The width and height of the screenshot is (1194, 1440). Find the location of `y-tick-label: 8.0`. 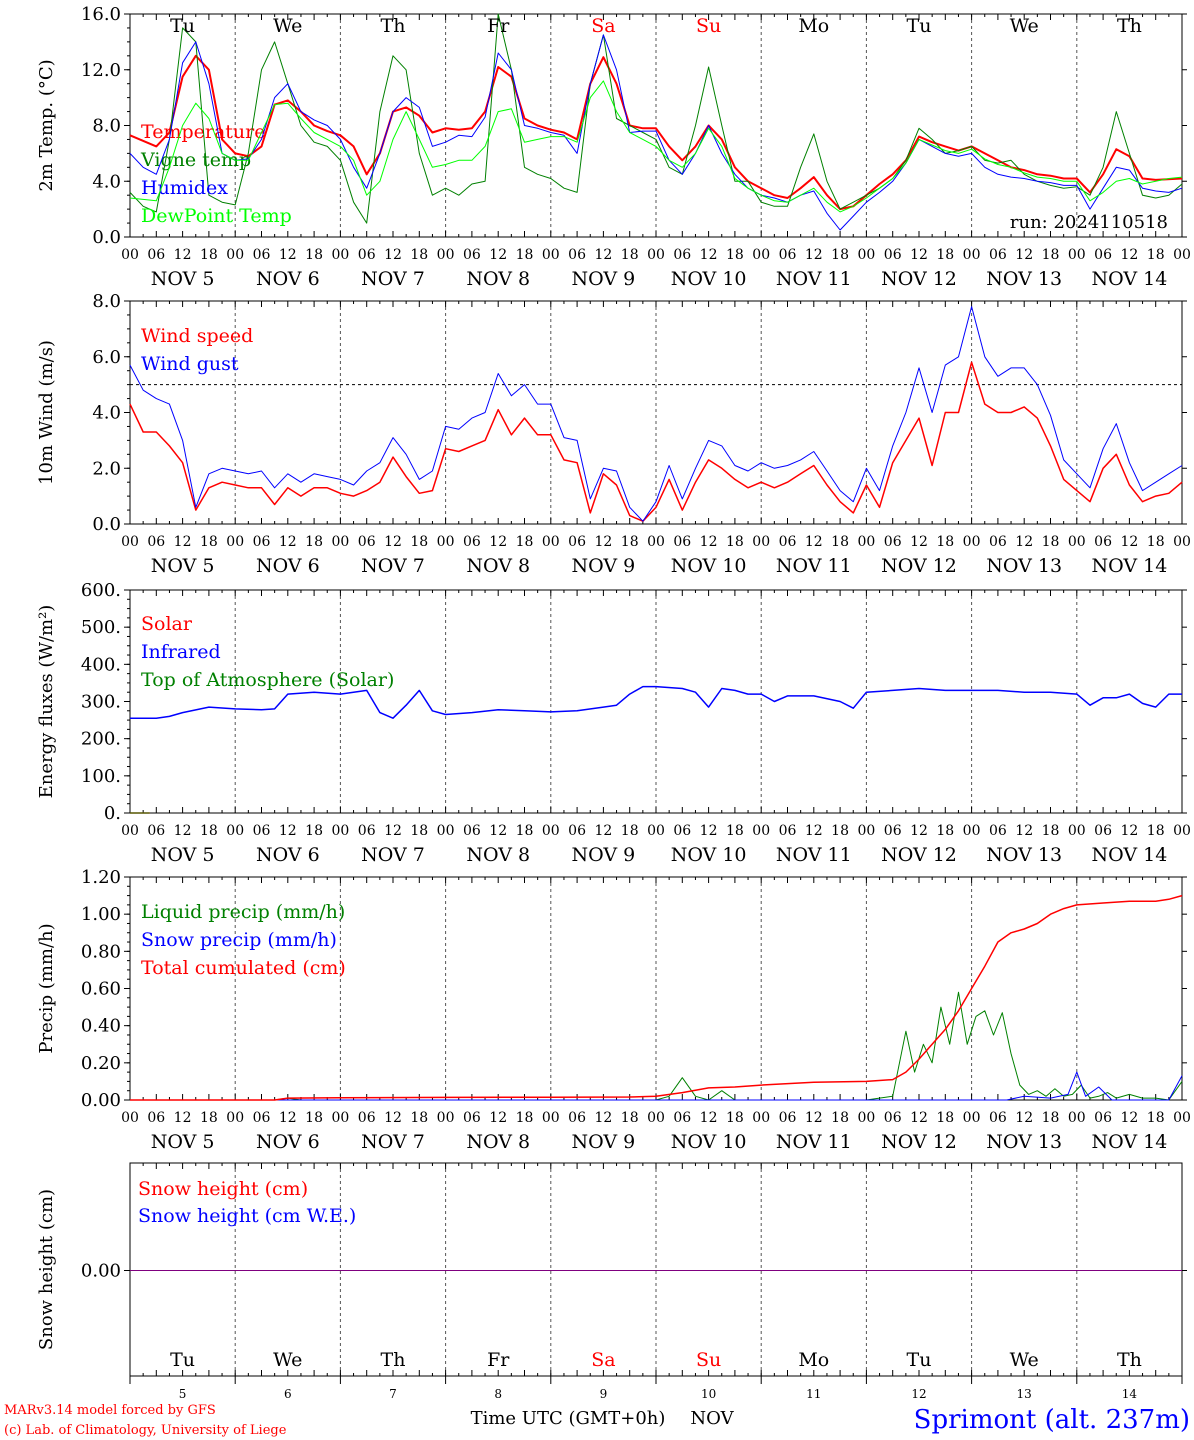

y-tick-label: 8.0 is located at coordinates (106, 126).